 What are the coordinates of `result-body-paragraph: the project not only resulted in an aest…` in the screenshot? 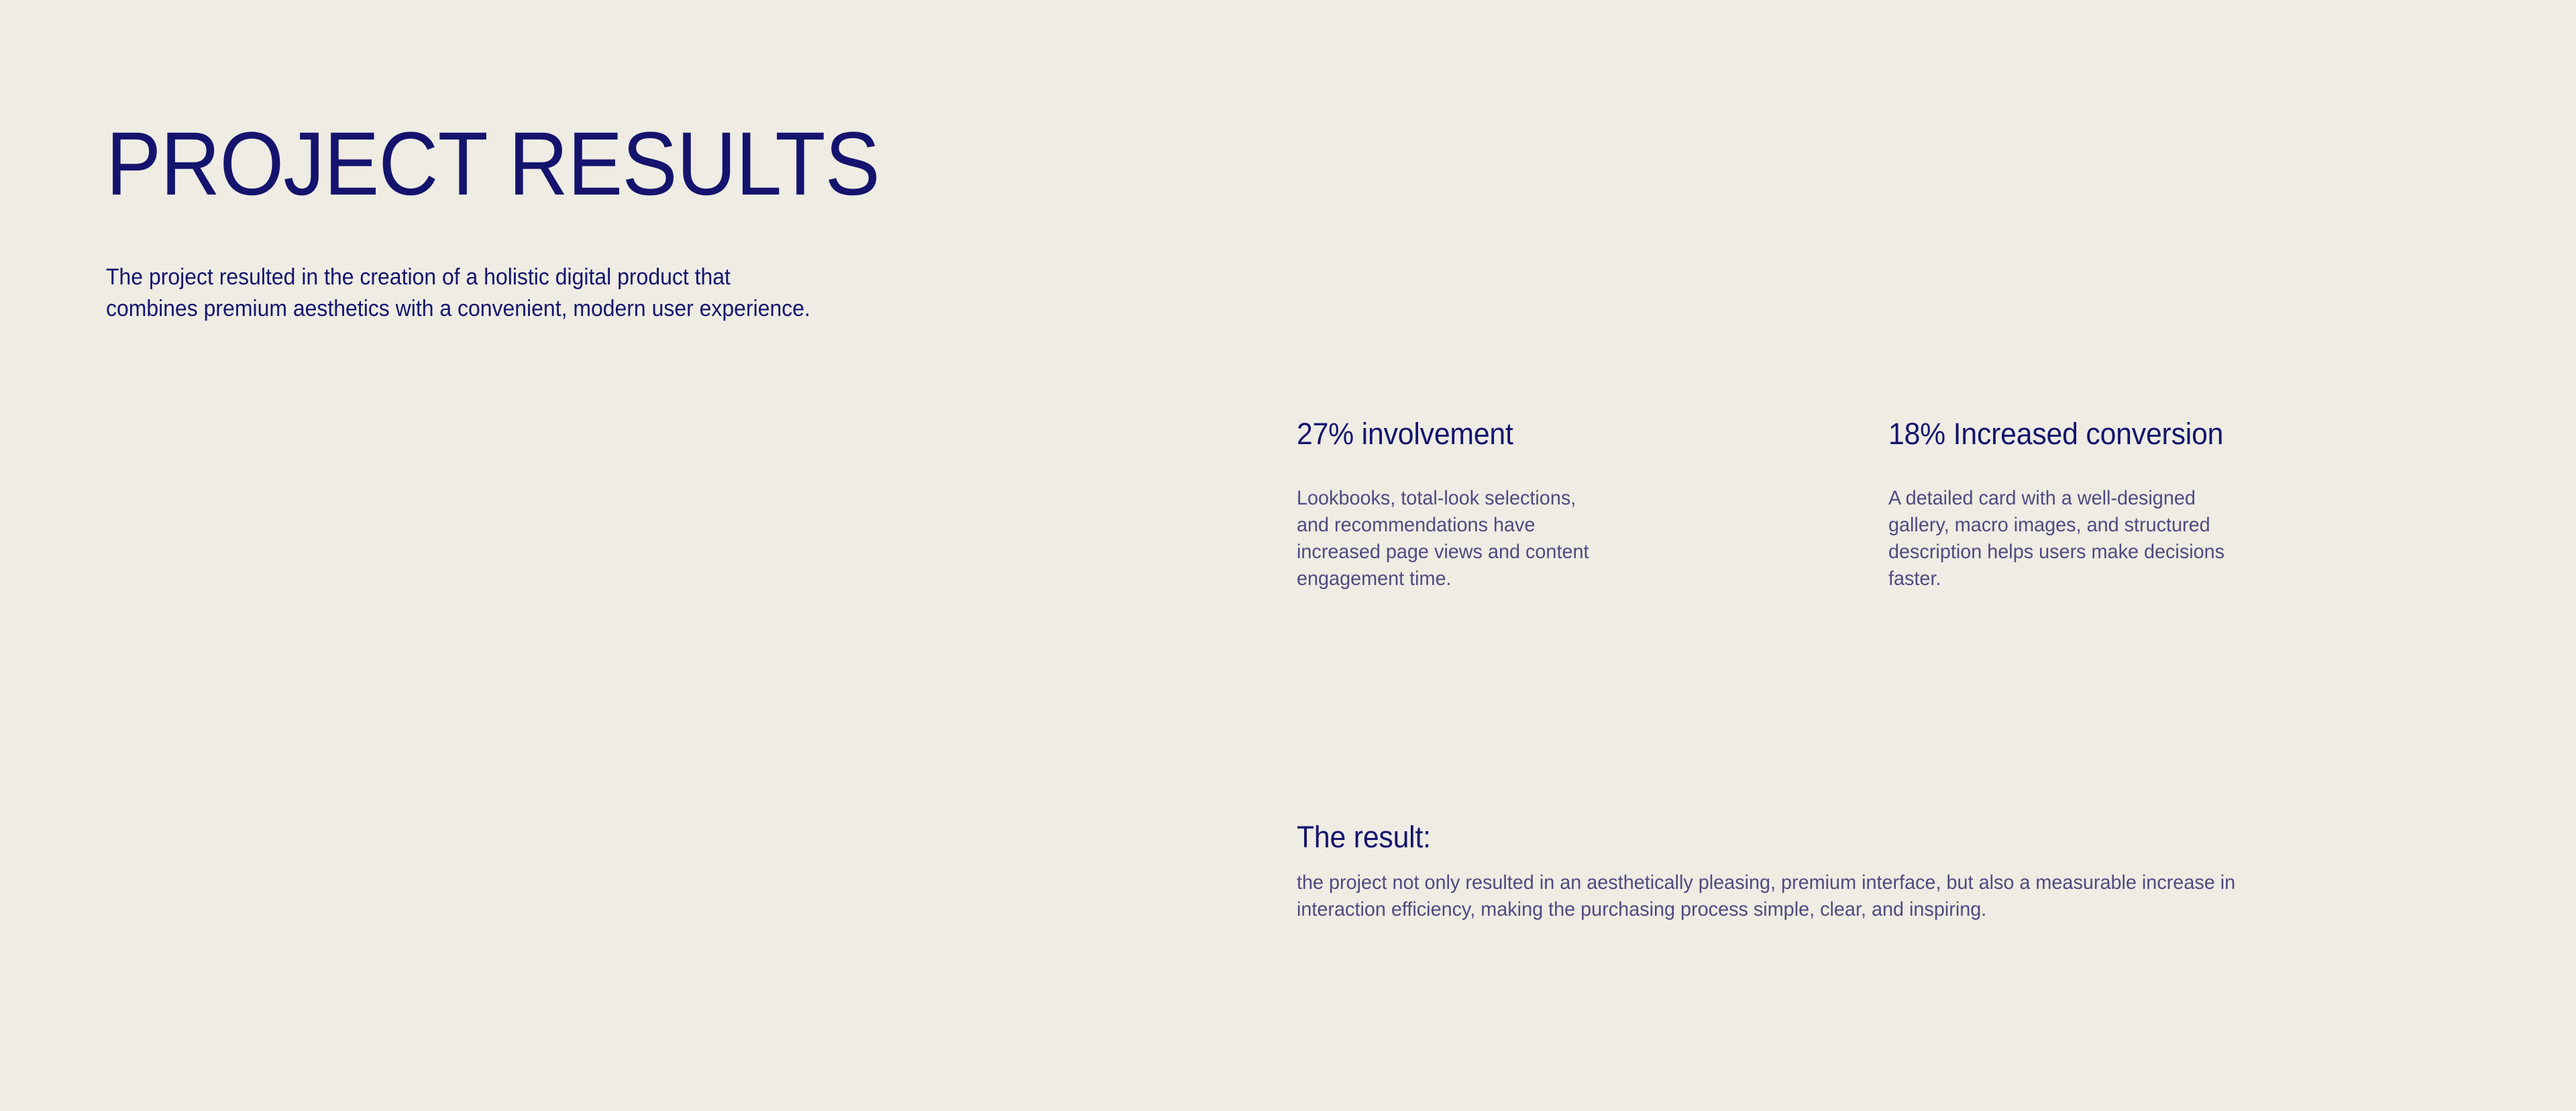 It's located at (1766, 895).